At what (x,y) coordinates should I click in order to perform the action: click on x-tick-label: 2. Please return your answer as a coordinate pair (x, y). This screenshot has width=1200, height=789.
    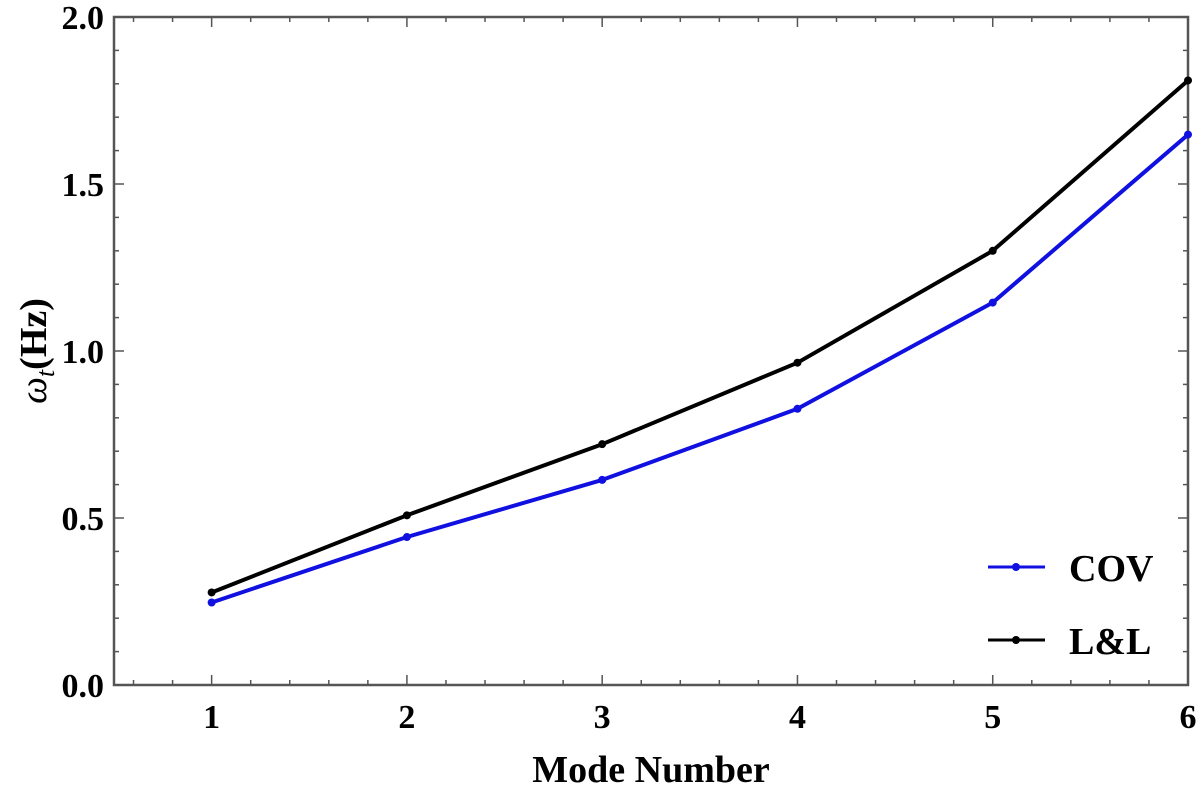
    Looking at the image, I should click on (406, 717).